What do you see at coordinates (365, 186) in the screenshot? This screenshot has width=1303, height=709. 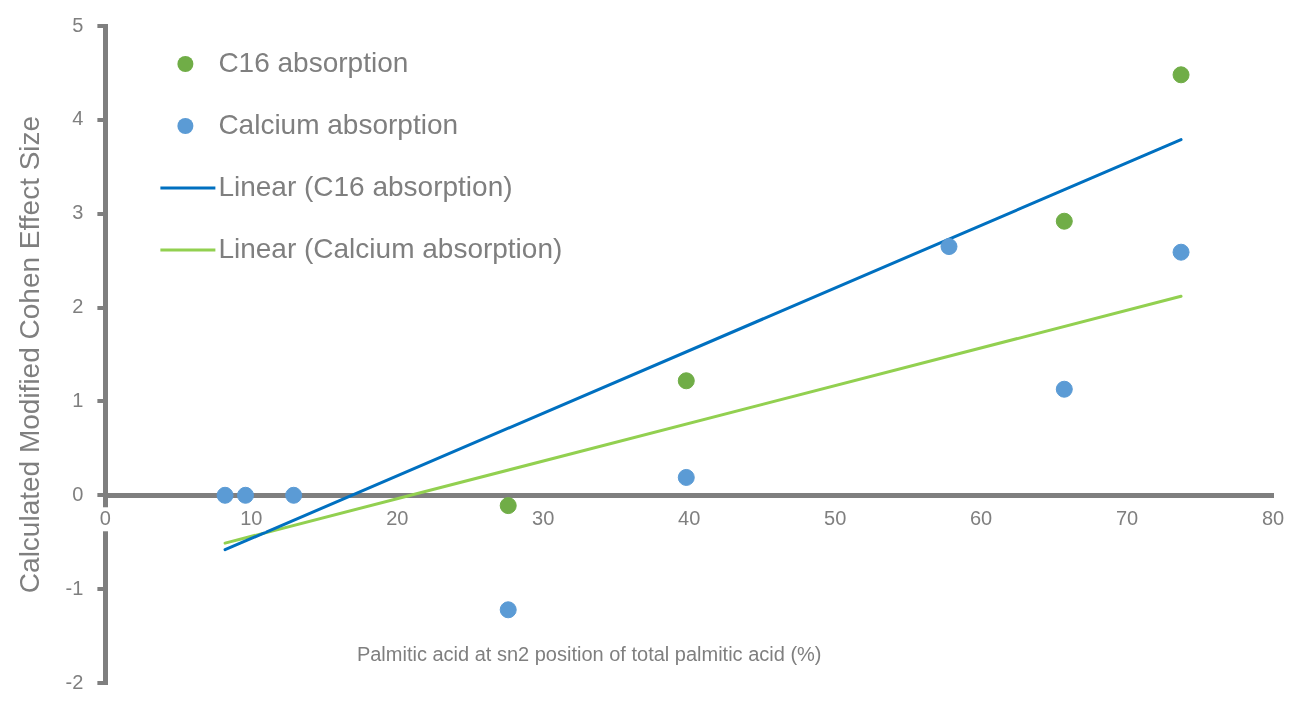 I see `legend-label: Linear (C16 absorption)` at bounding box center [365, 186].